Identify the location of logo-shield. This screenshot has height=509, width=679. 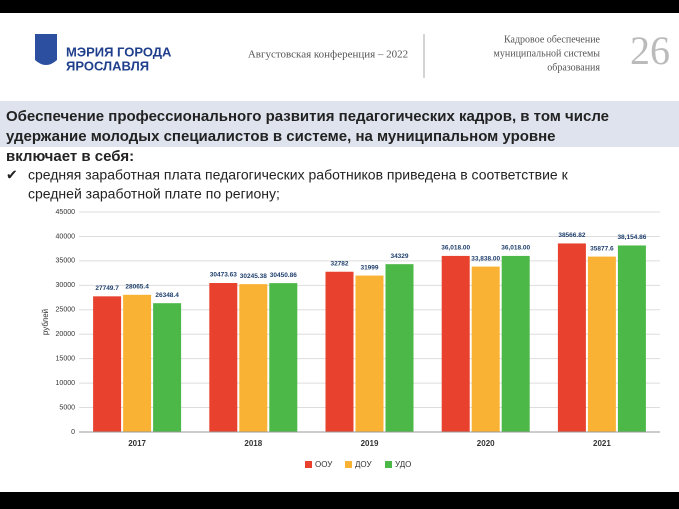
(46, 49).